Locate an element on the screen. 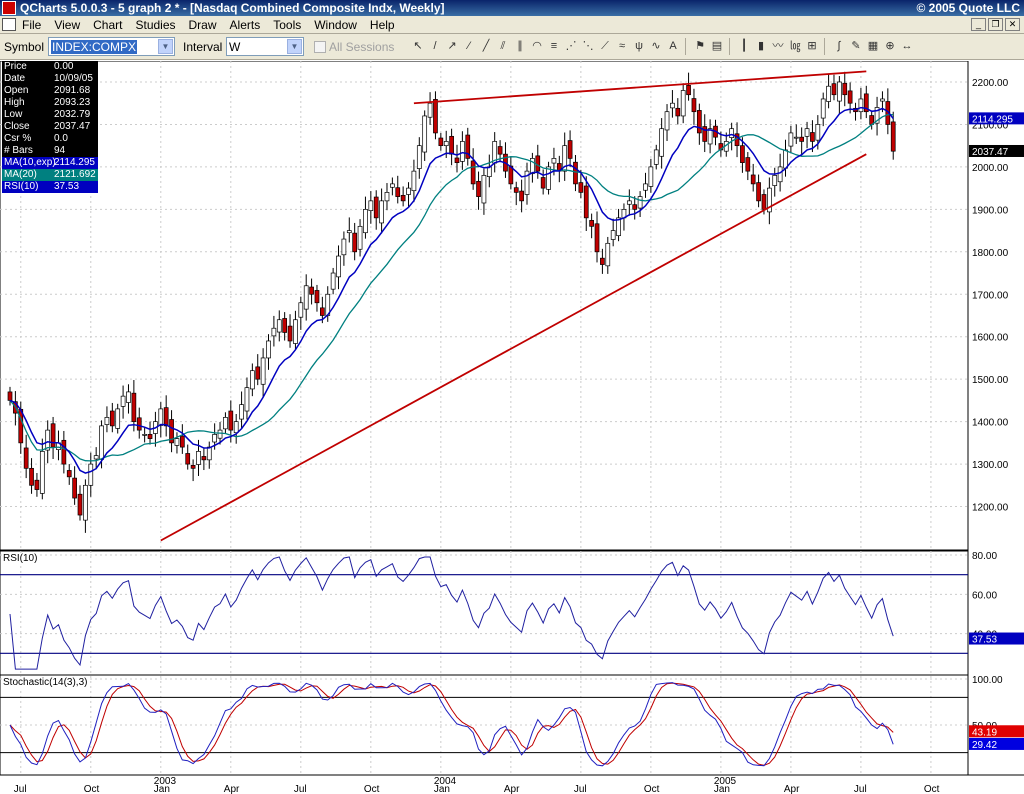 The height and width of the screenshot is (794, 1024). y-tick-label: 100.00 is located at coordinates (987, 680).